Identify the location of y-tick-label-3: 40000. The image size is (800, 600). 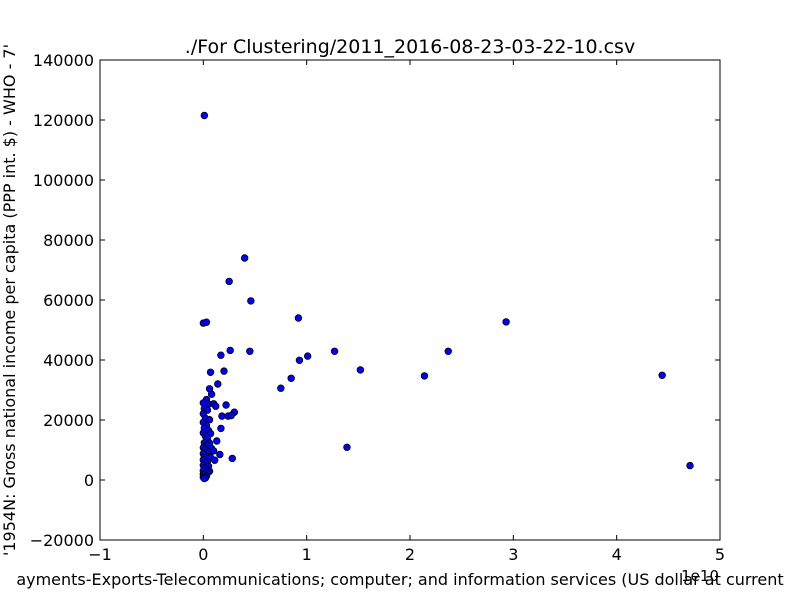
(68, 360).